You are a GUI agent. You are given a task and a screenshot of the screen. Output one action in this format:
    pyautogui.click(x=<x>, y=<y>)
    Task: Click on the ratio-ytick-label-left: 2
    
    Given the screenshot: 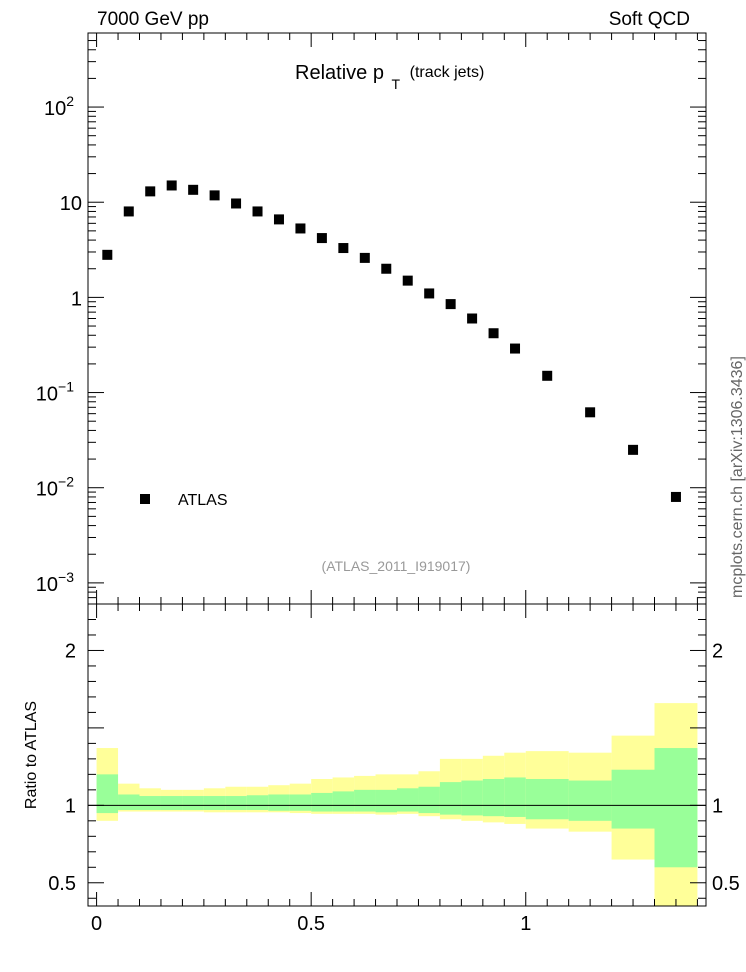 What is the action you would take?
    pyautogui.click(x=70, y=651)
    